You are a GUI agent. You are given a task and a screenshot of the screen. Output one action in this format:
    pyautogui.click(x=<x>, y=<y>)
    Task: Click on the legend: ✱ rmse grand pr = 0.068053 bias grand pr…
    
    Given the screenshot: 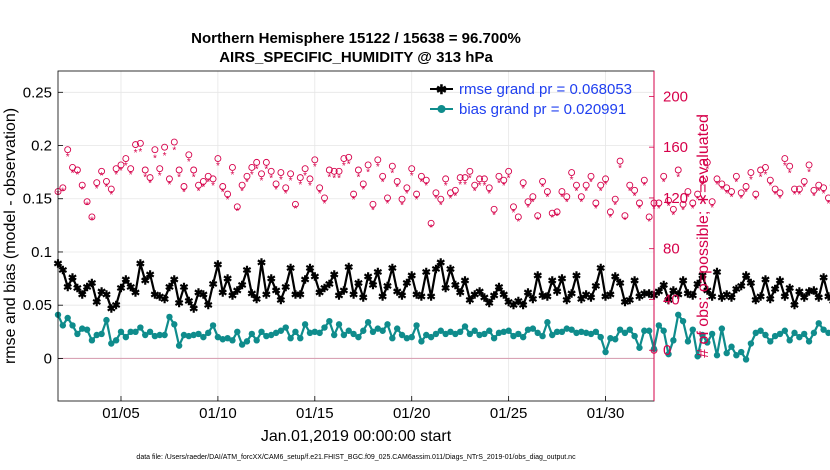 What is the action you would take?
    pyautogui.click(x=531, y=99)
    